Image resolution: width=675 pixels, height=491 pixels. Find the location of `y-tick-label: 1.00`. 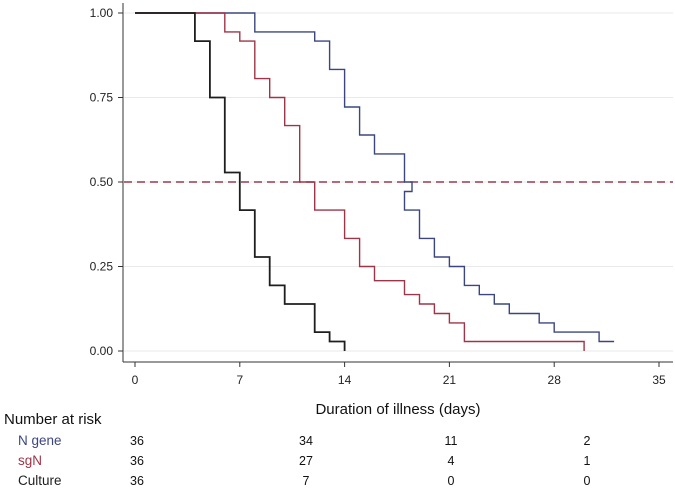

y-tick-label: 1.00 is located at coordinates (102, 13).